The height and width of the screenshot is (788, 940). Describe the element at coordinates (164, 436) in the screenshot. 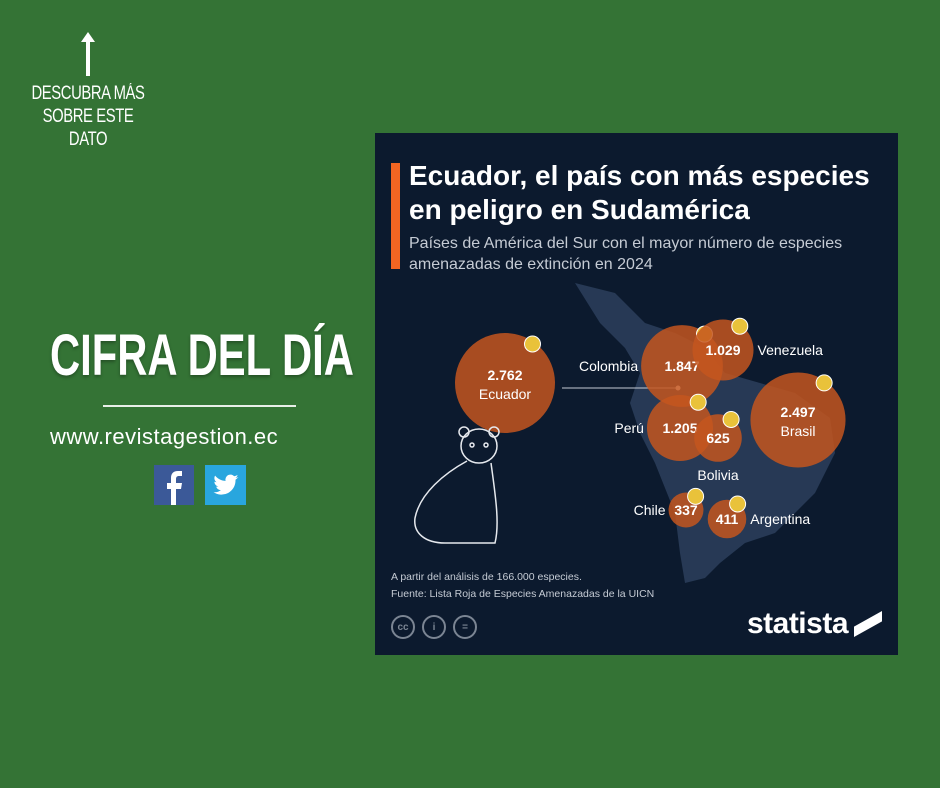

I see `website-link: www.revistagestion.ec` at that location.